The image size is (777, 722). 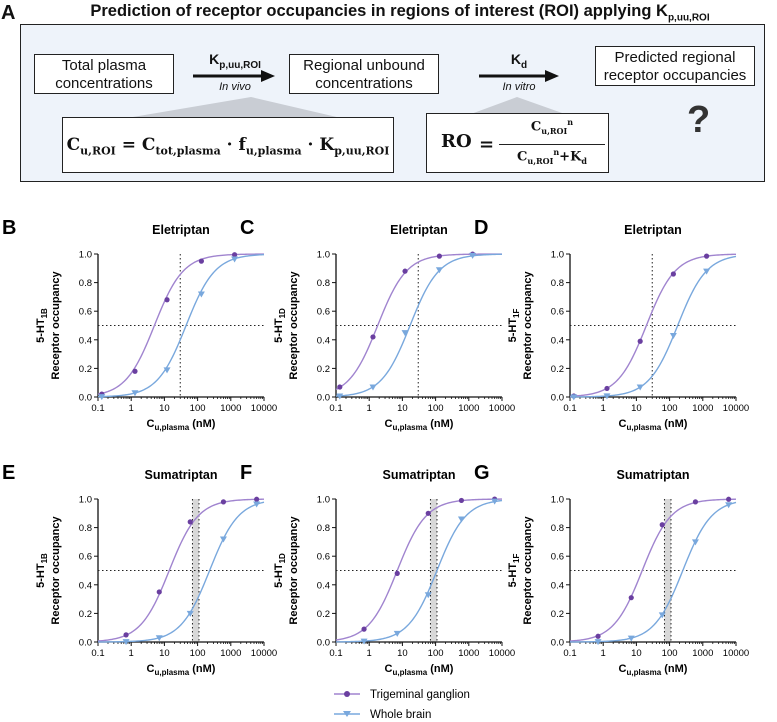 I want to click on box-regional-unbound: Regional unbound concentrations, so click(x=364, y=74).